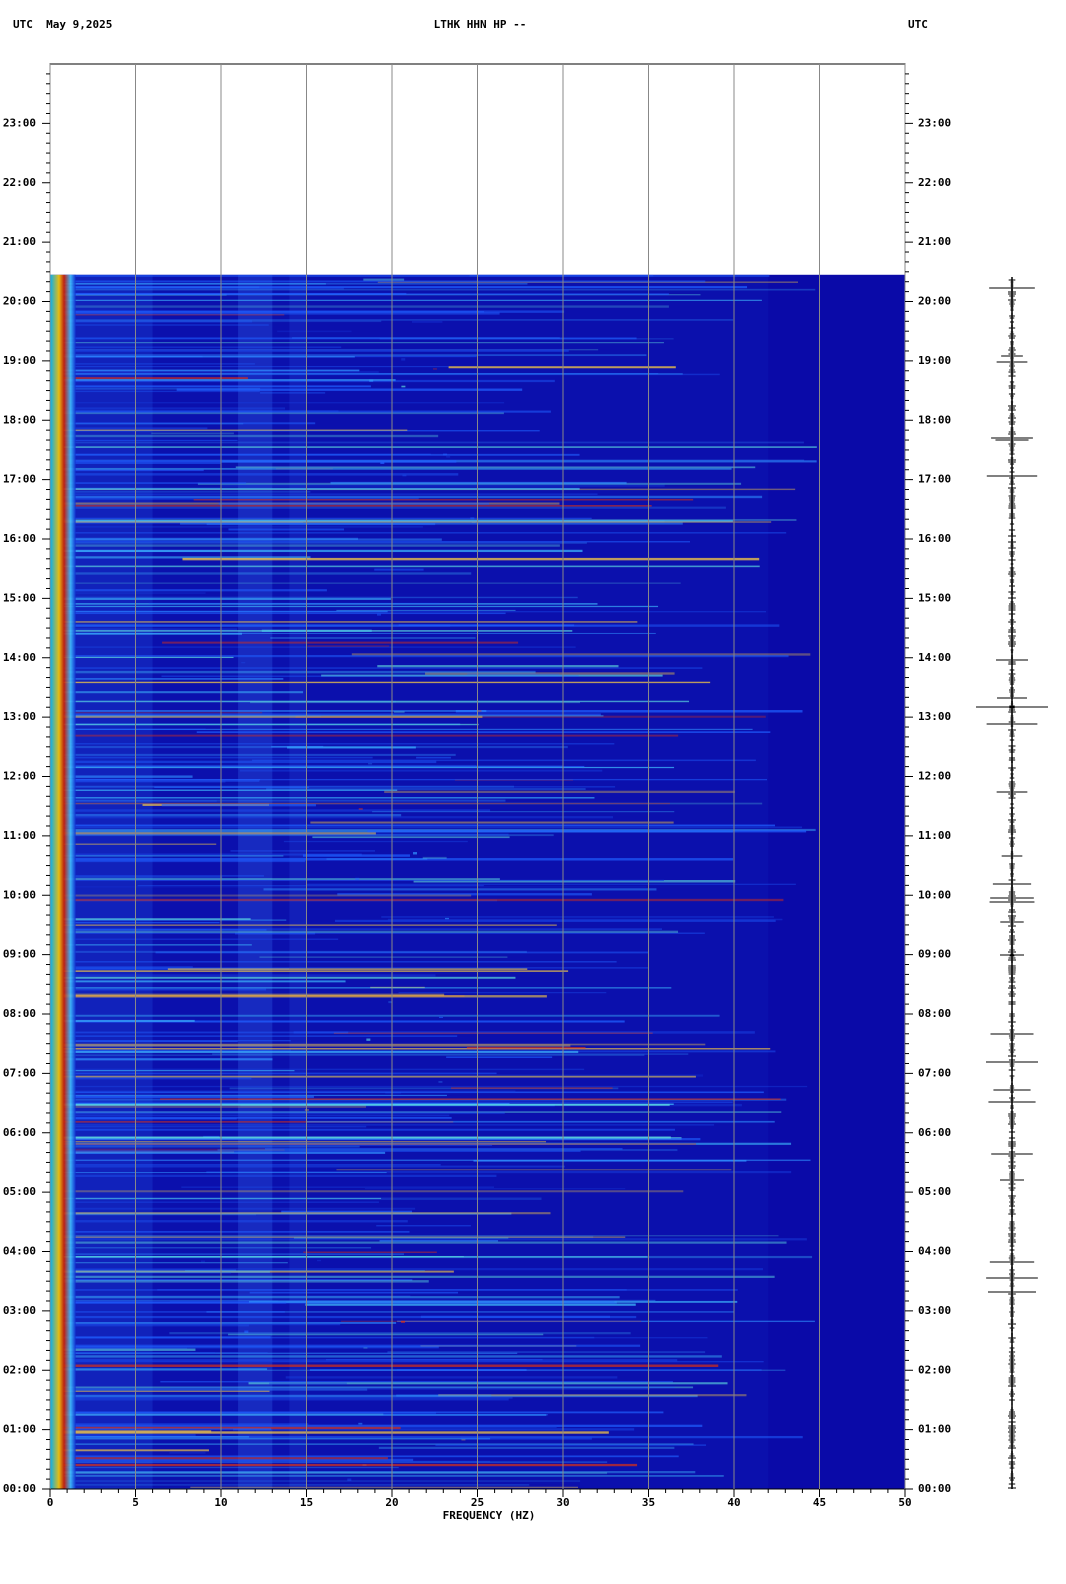 This screenshot has height=1584, width=1066. What do you see at coordinates (934, 241) in the screenshot?
I see `y-tick-label: 21:00` at bounding box center [934, 241].